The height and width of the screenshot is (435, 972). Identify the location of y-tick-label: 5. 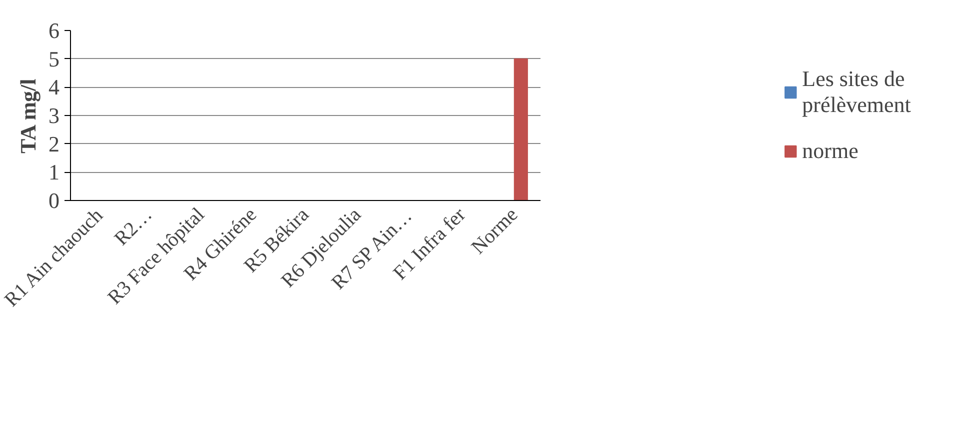
(54, 59).